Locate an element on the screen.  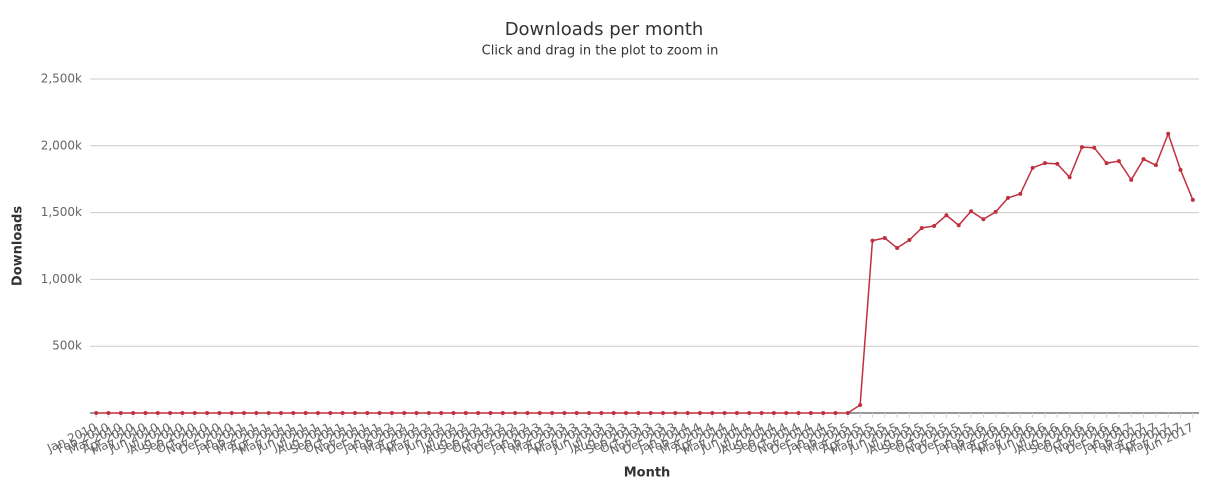
y-tick-label: 1,500k is located at coordinates (61, 212).